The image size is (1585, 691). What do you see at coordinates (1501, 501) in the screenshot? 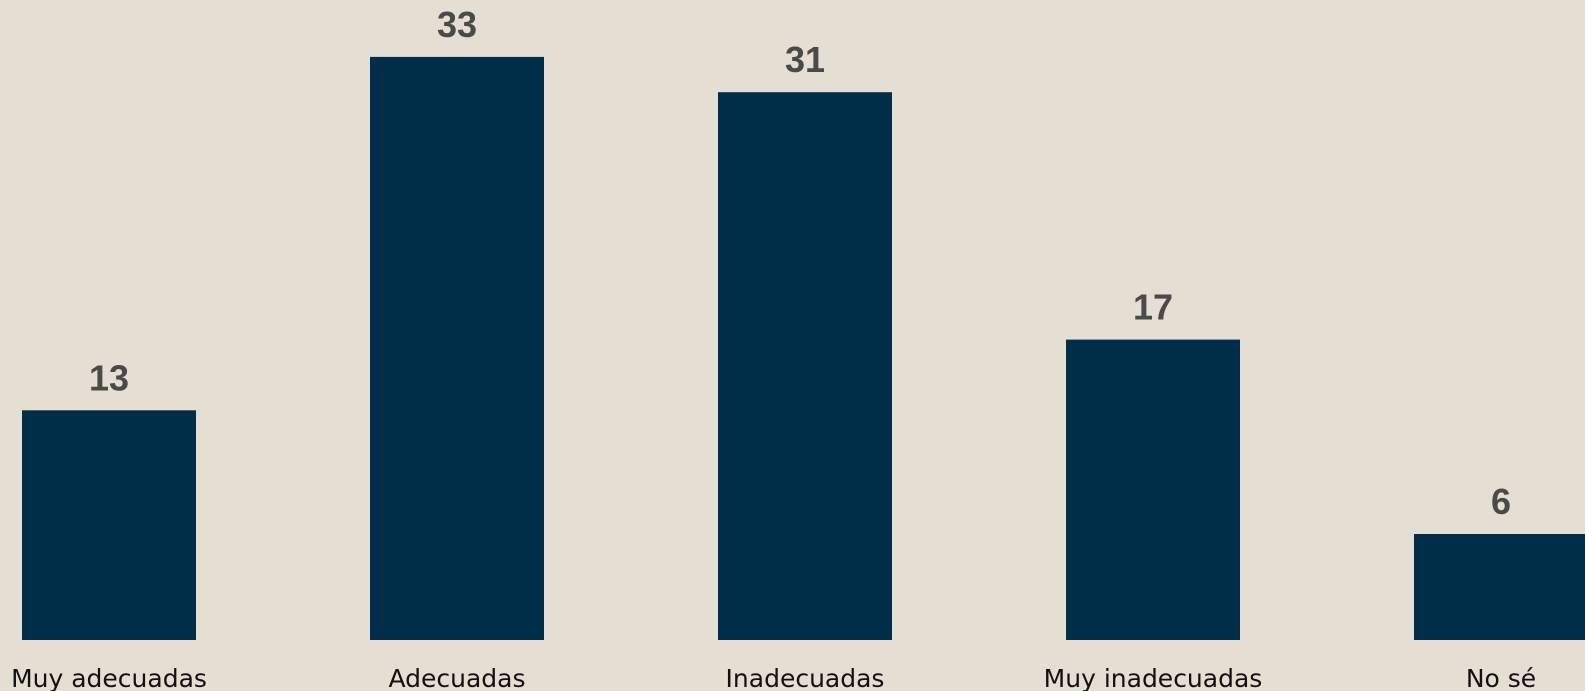
I see `value-label-no-se: 6` at bounding box center [1501, 501].